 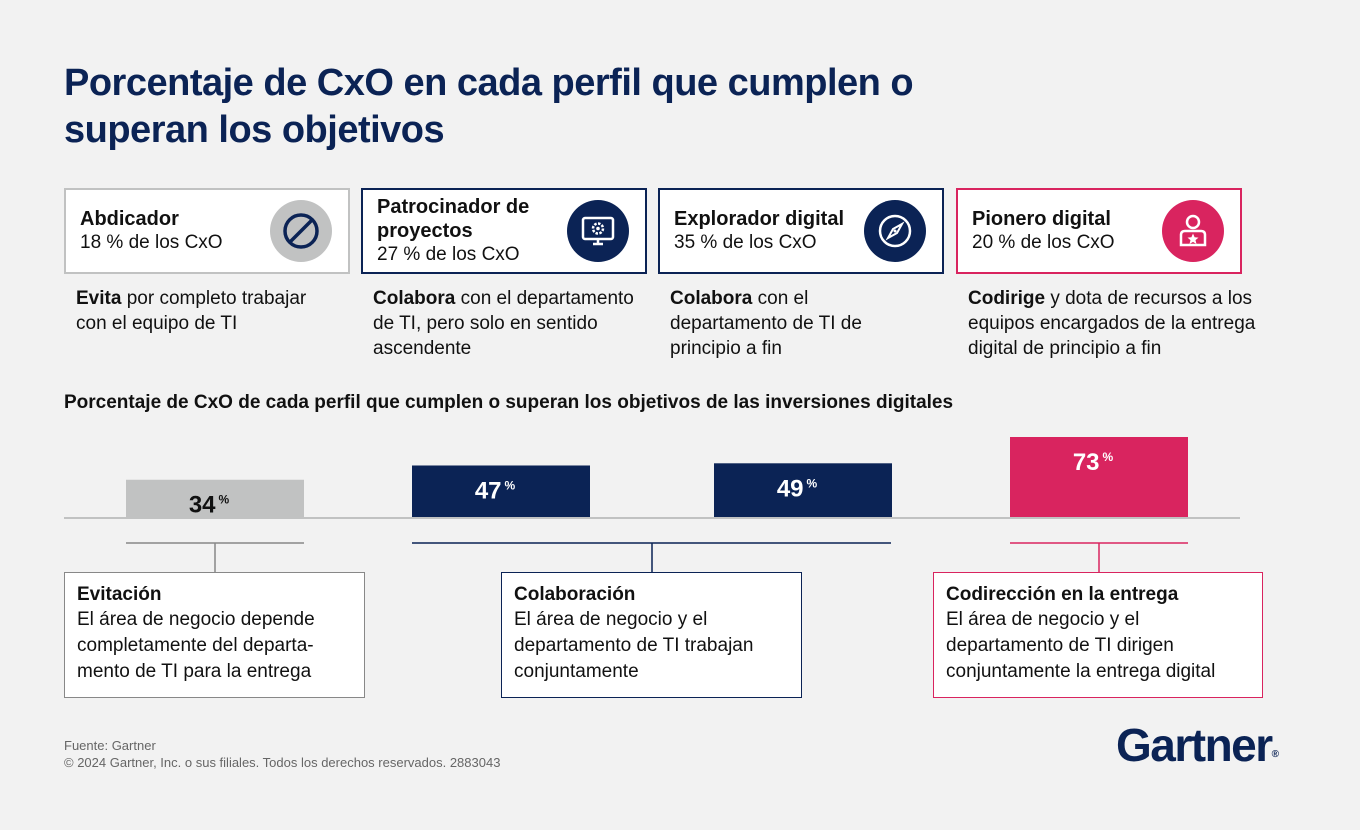 What do you see at coordinates (151, 242) in the screenshot?
I see `profile-percent: 18 % de los CxO` at bounding box center [151, 242].